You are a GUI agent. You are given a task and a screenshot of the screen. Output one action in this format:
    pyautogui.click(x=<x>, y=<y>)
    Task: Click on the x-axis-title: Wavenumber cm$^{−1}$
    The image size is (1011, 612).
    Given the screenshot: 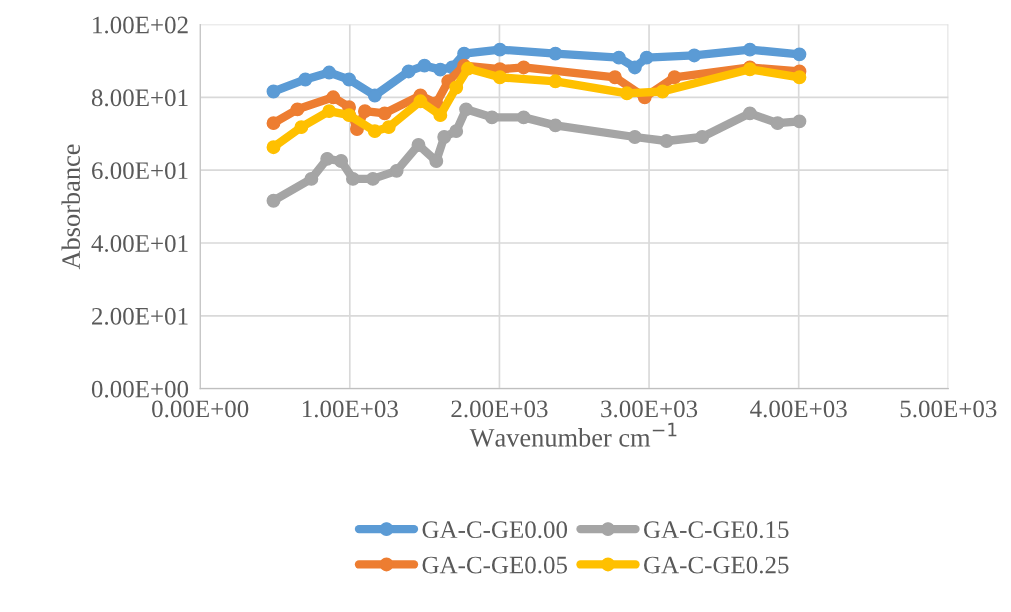 What is the action you would take?
    pyautogui.click(x=573, y=434)
    